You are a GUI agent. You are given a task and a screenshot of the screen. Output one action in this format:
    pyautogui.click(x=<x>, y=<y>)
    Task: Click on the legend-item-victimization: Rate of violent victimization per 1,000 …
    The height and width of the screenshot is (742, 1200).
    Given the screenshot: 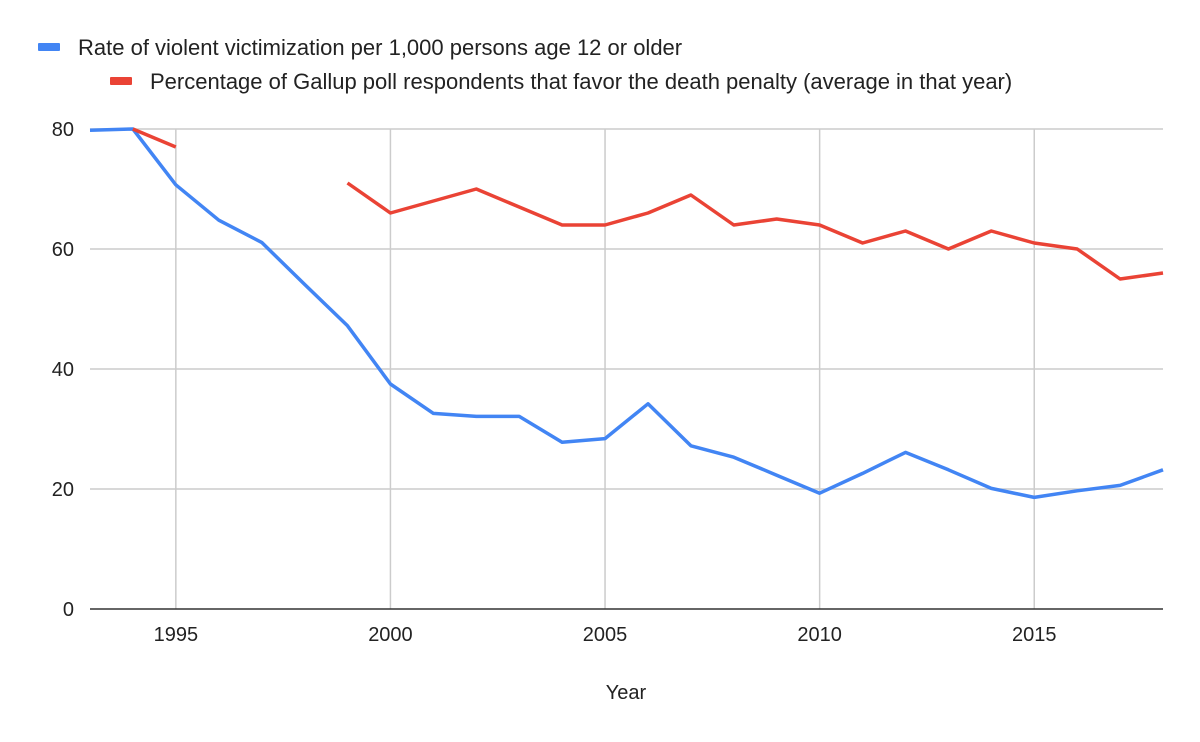 What is the action you would take?
    pyautogui.click(x=360, y=47)
    